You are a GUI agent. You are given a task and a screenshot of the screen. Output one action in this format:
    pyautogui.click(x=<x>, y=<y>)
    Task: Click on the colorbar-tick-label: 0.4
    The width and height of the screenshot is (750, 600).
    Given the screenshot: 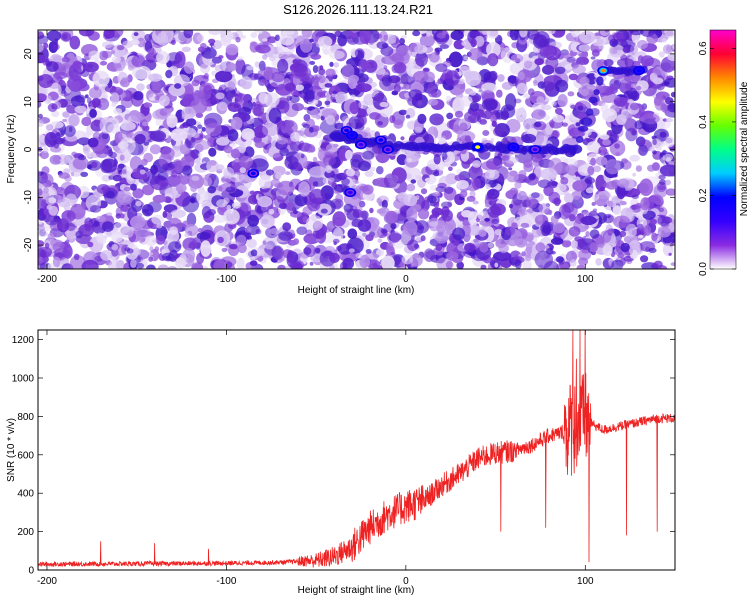 What is the action you would take?
    pyautogui.click(x=703, y=122)
    